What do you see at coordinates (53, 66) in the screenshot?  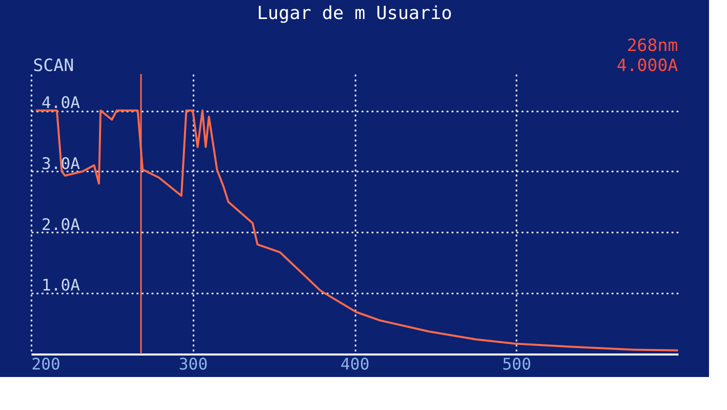 I see `annotation: SCAN` at bounding box center [53, 66].